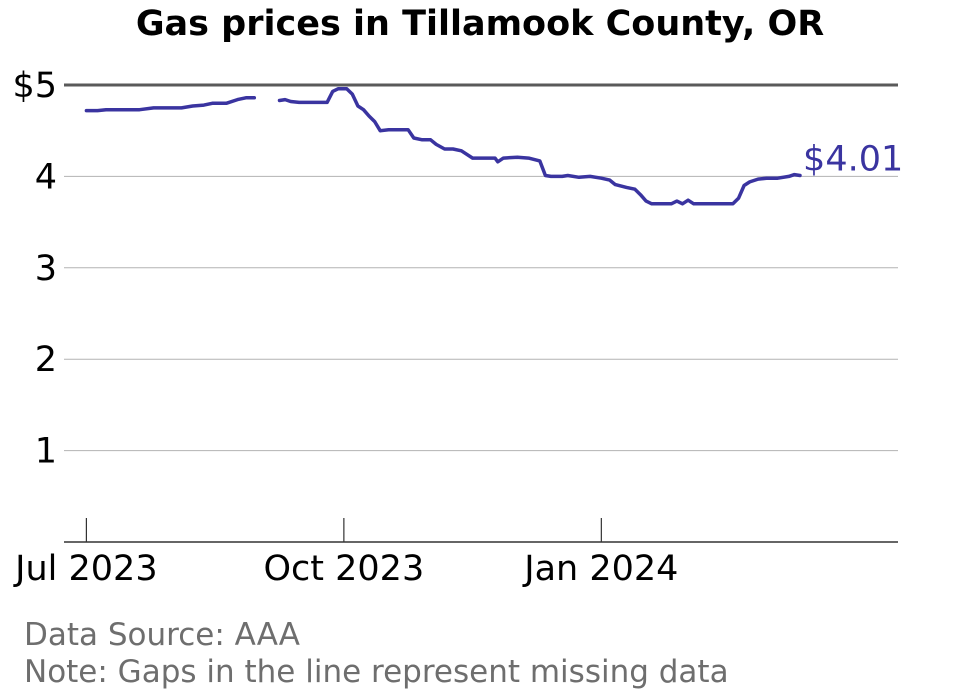  I want to click on y-tick-label: $5, so click(34, 86).